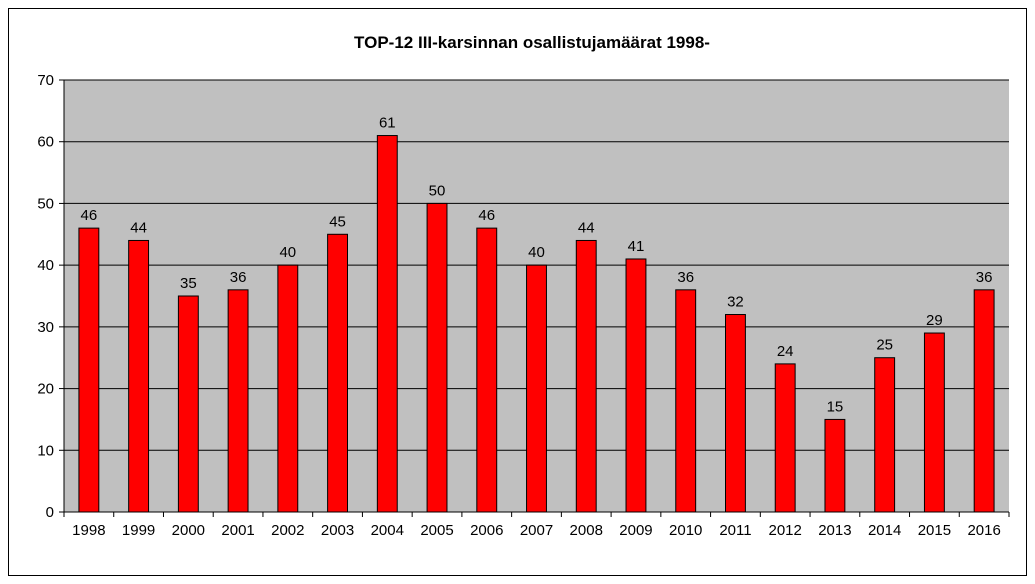  Describe the element at coordinates (685, 277) in the screenshot. I see `data-label-2010: 36` at that location.